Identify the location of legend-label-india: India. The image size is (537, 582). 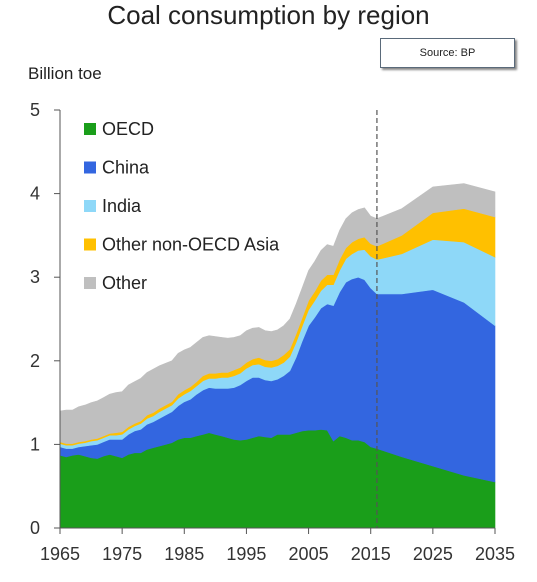
(122, 206).